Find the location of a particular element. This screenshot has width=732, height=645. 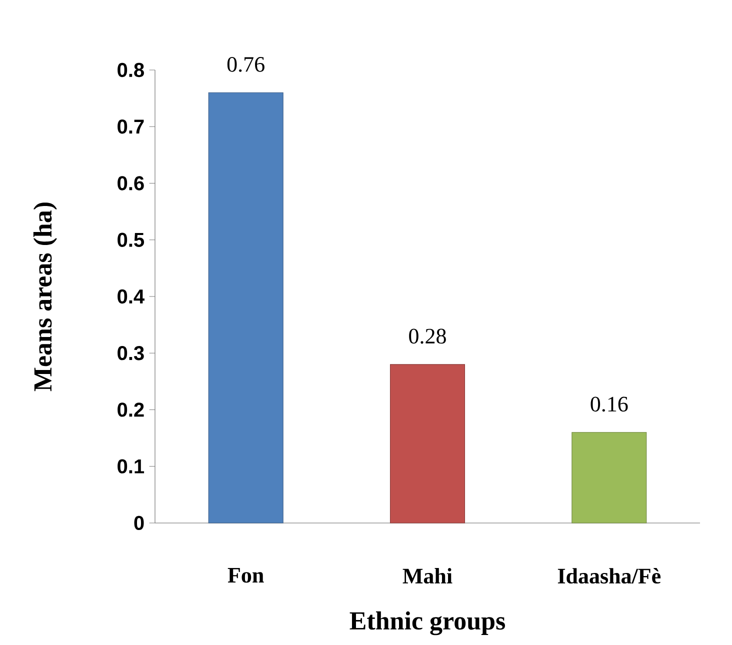

y-tick-label: 0.8 is located at coordinates (131, 70).